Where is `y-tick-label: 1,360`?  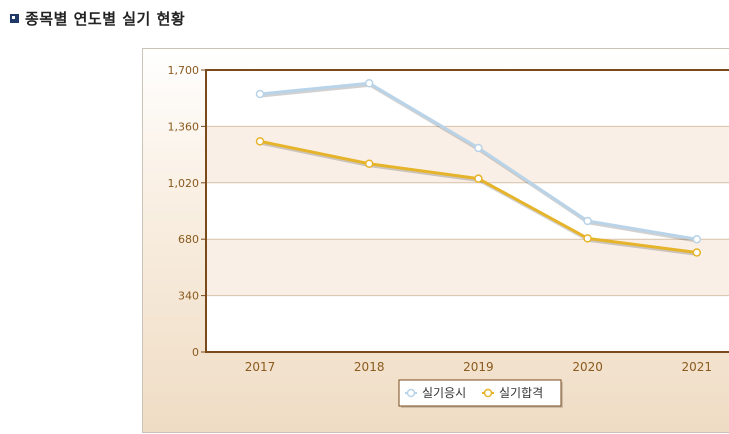 y-tick-label: 1,360 is located at coordinates (184, 126).